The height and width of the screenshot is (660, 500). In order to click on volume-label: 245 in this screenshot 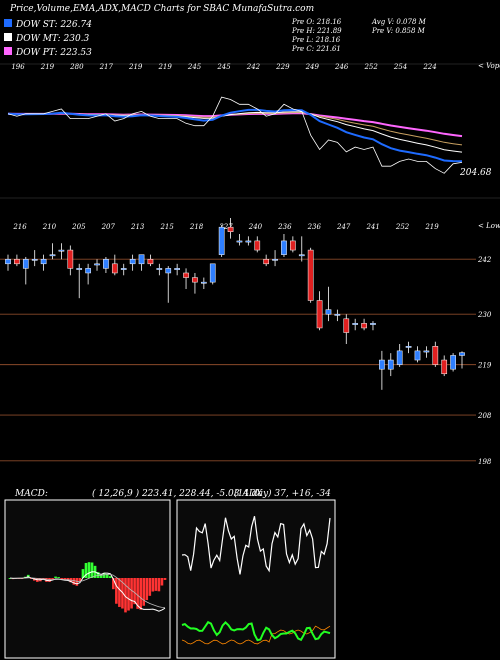, I will do `click(194, 67)`.